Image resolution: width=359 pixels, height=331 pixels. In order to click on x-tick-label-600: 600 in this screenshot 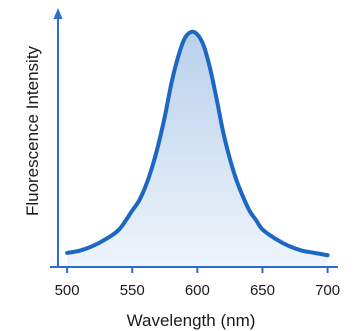, I will do `click(197, 290)`.